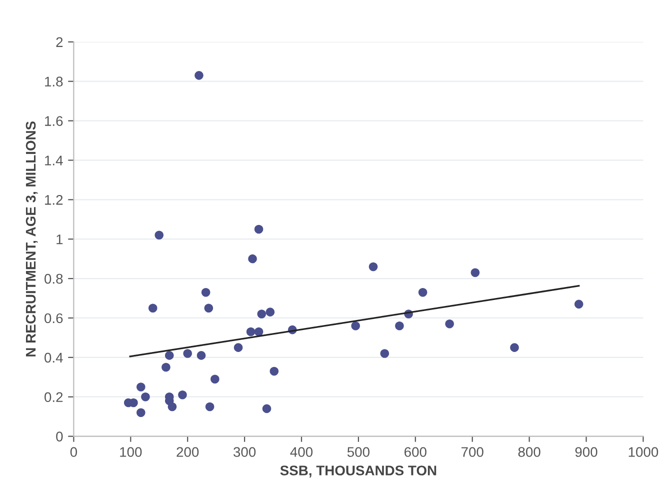 The image size is (670, 493). What do you see at coordinates (32, 238) in the screenshot?
I see `y-axis-title: N RECRUITMENT, AGE 3, MILLIONS` at bounding box center [32, 238].